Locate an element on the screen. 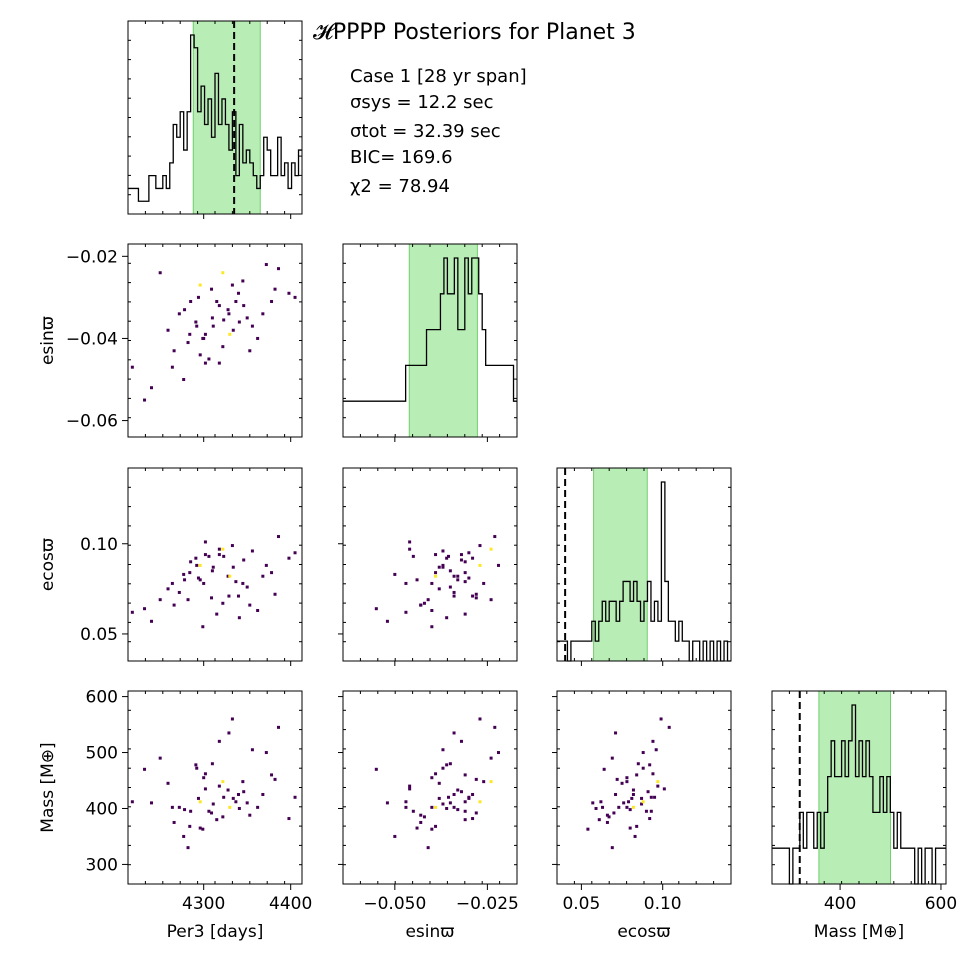  y-axis-mass: 300 400 500 600 Mass [M⊕] is located at coordinates (83, 781).